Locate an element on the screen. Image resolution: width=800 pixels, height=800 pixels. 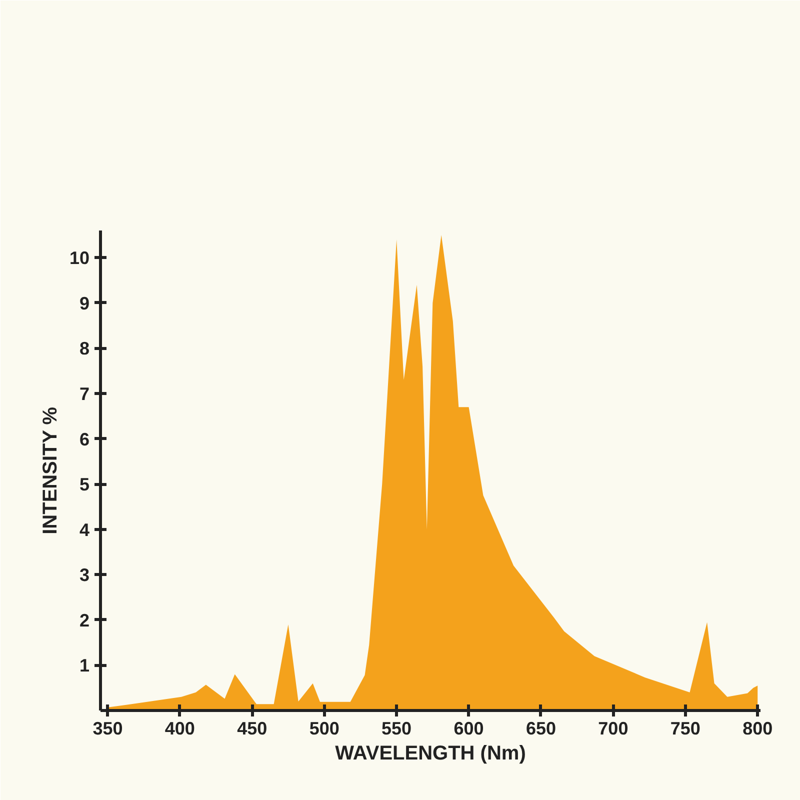
x-tick-label: 550 is located at coordinates (397, 728).